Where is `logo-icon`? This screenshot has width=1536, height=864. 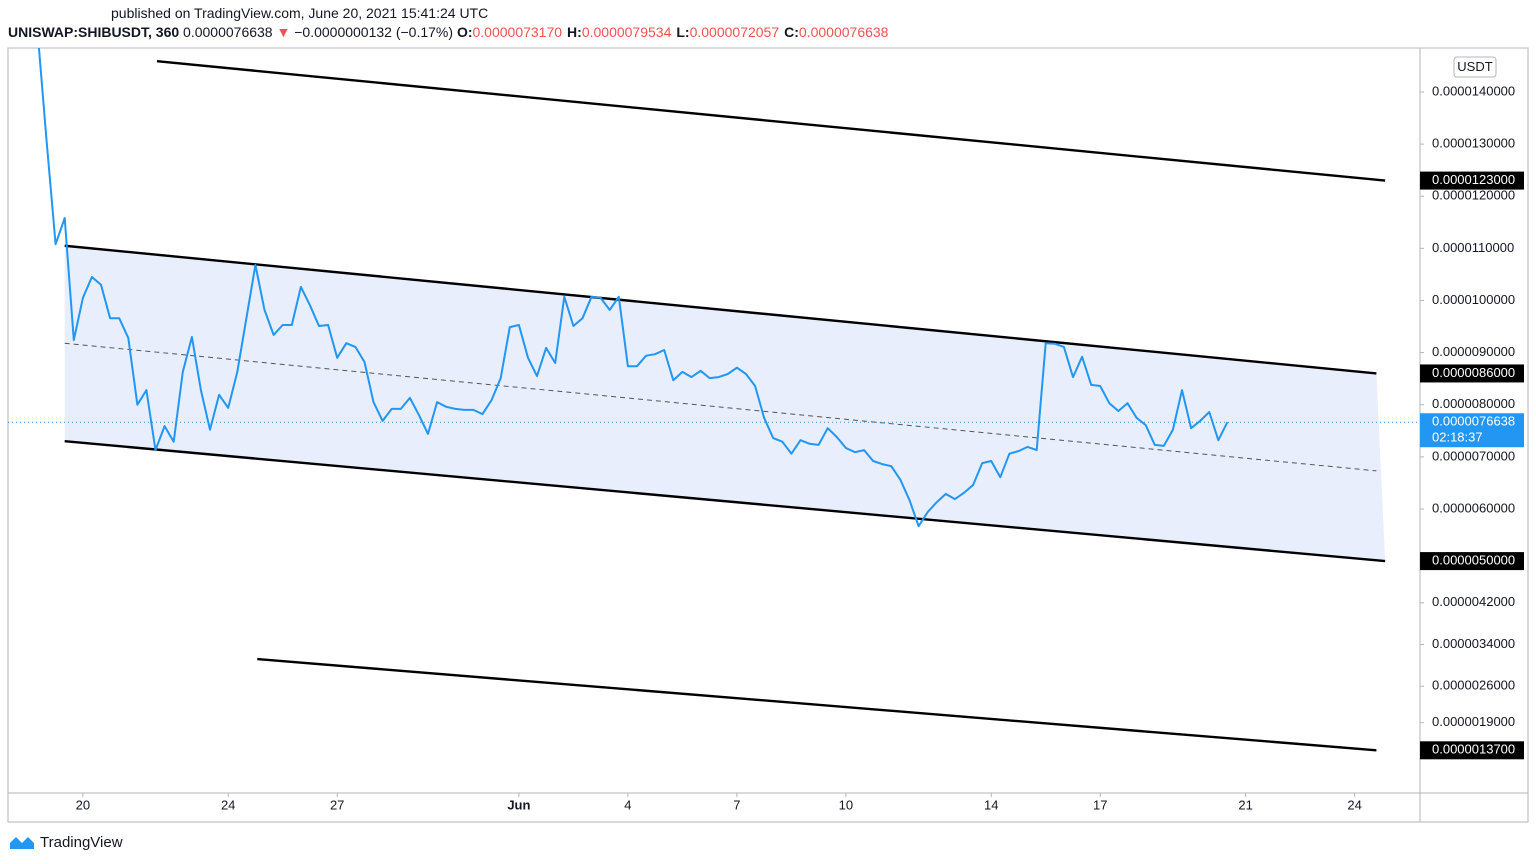
logo-icon is located at coordinates (22, 843).